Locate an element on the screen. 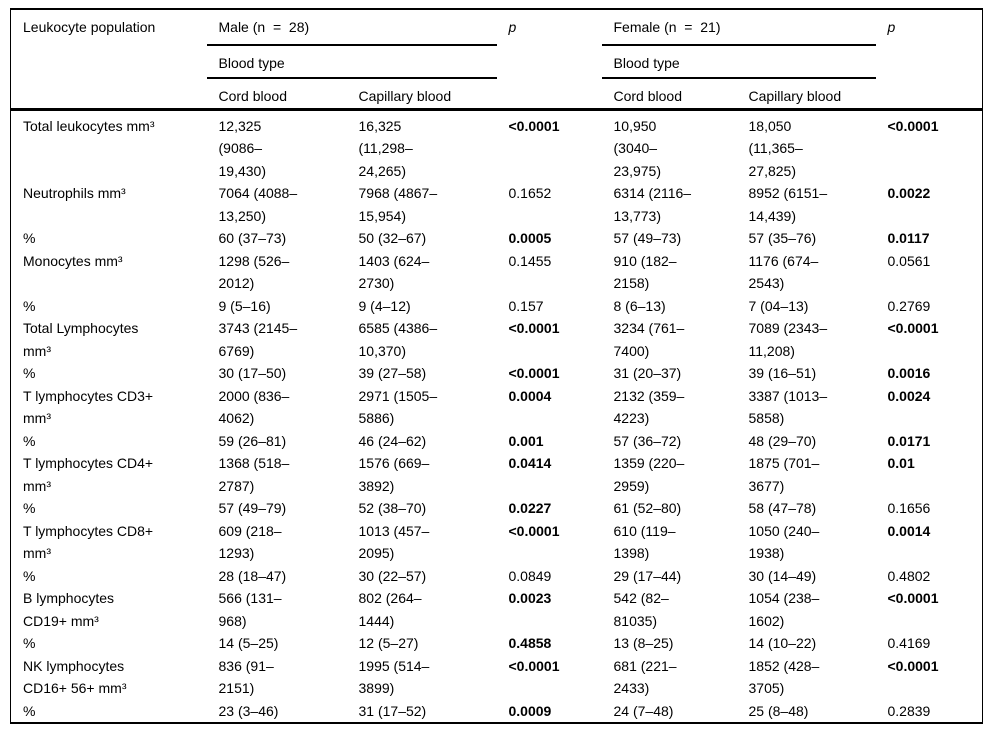 The width and height of the screenshot is (992, 729). header-male-cord-blood: Cord blood is located at coordinates (276, 94).